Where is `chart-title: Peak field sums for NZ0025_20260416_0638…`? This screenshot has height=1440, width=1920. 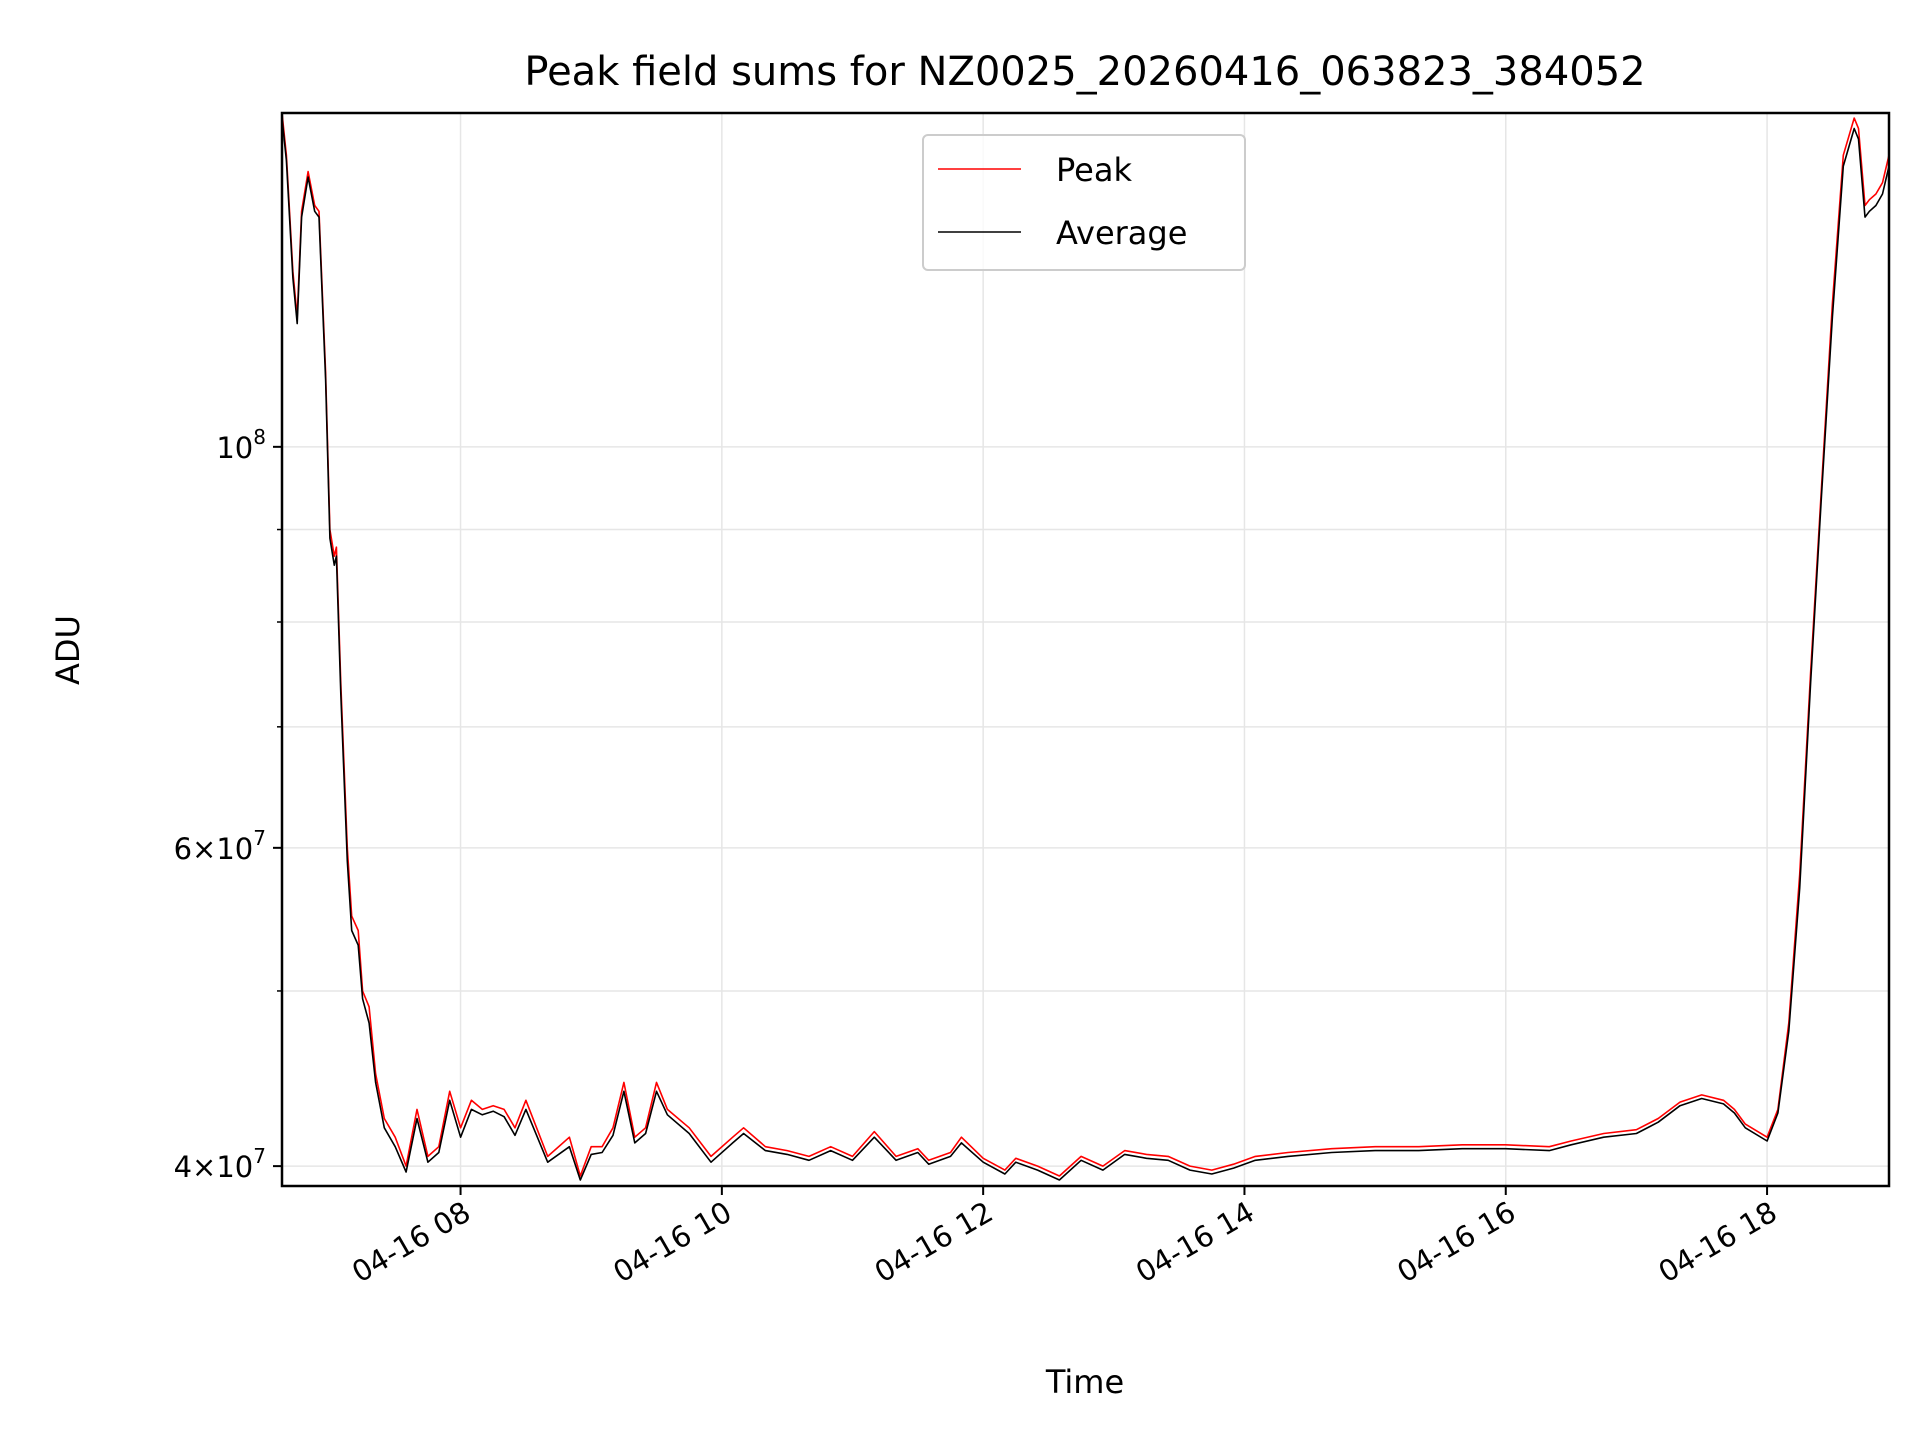
chart-title: Peak field sums for NZ0025_20260416_0638… is located at coordinates (1084, 72).